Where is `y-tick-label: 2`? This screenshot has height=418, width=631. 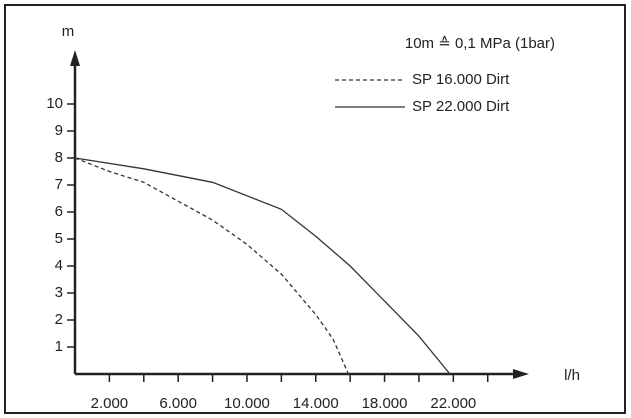
y-tick-label: 2 is located at coordinates (59, 319).